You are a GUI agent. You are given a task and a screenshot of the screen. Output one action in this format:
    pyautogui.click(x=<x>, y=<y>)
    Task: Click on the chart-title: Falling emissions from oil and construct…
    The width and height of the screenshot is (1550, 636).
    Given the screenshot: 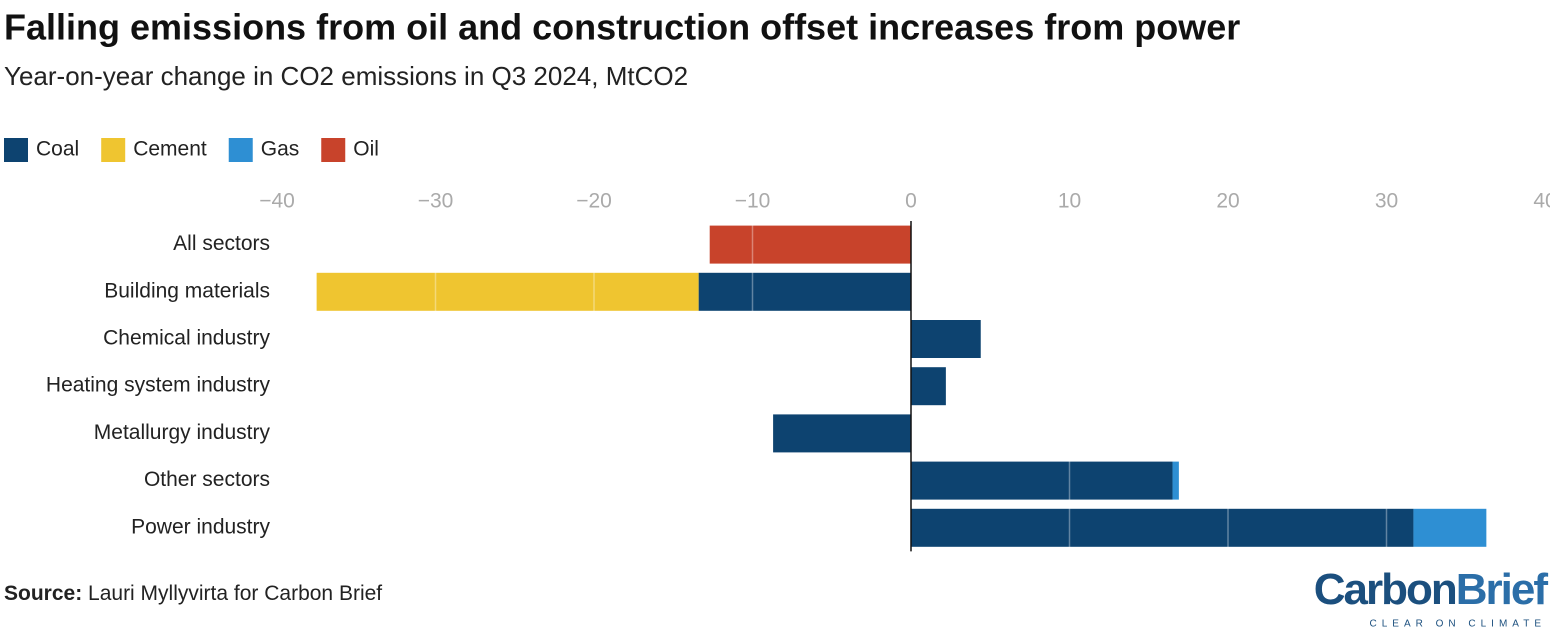 What is the action you would take?
    pyautogui.click(x=622, y=27)
    